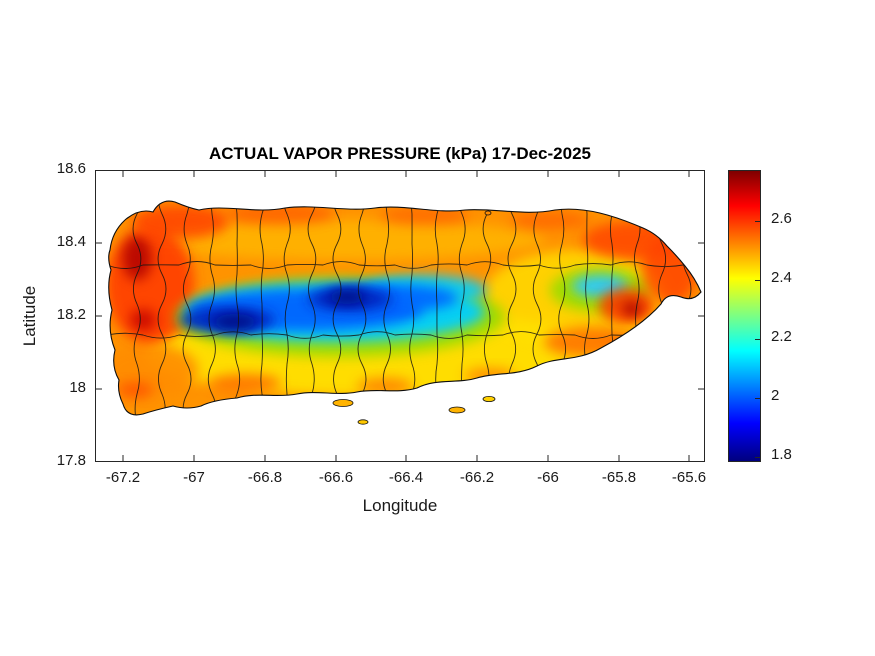 This screenshot has height=656, width=875. I want to click on x-tick-label: -65.6, so click(689, 477).